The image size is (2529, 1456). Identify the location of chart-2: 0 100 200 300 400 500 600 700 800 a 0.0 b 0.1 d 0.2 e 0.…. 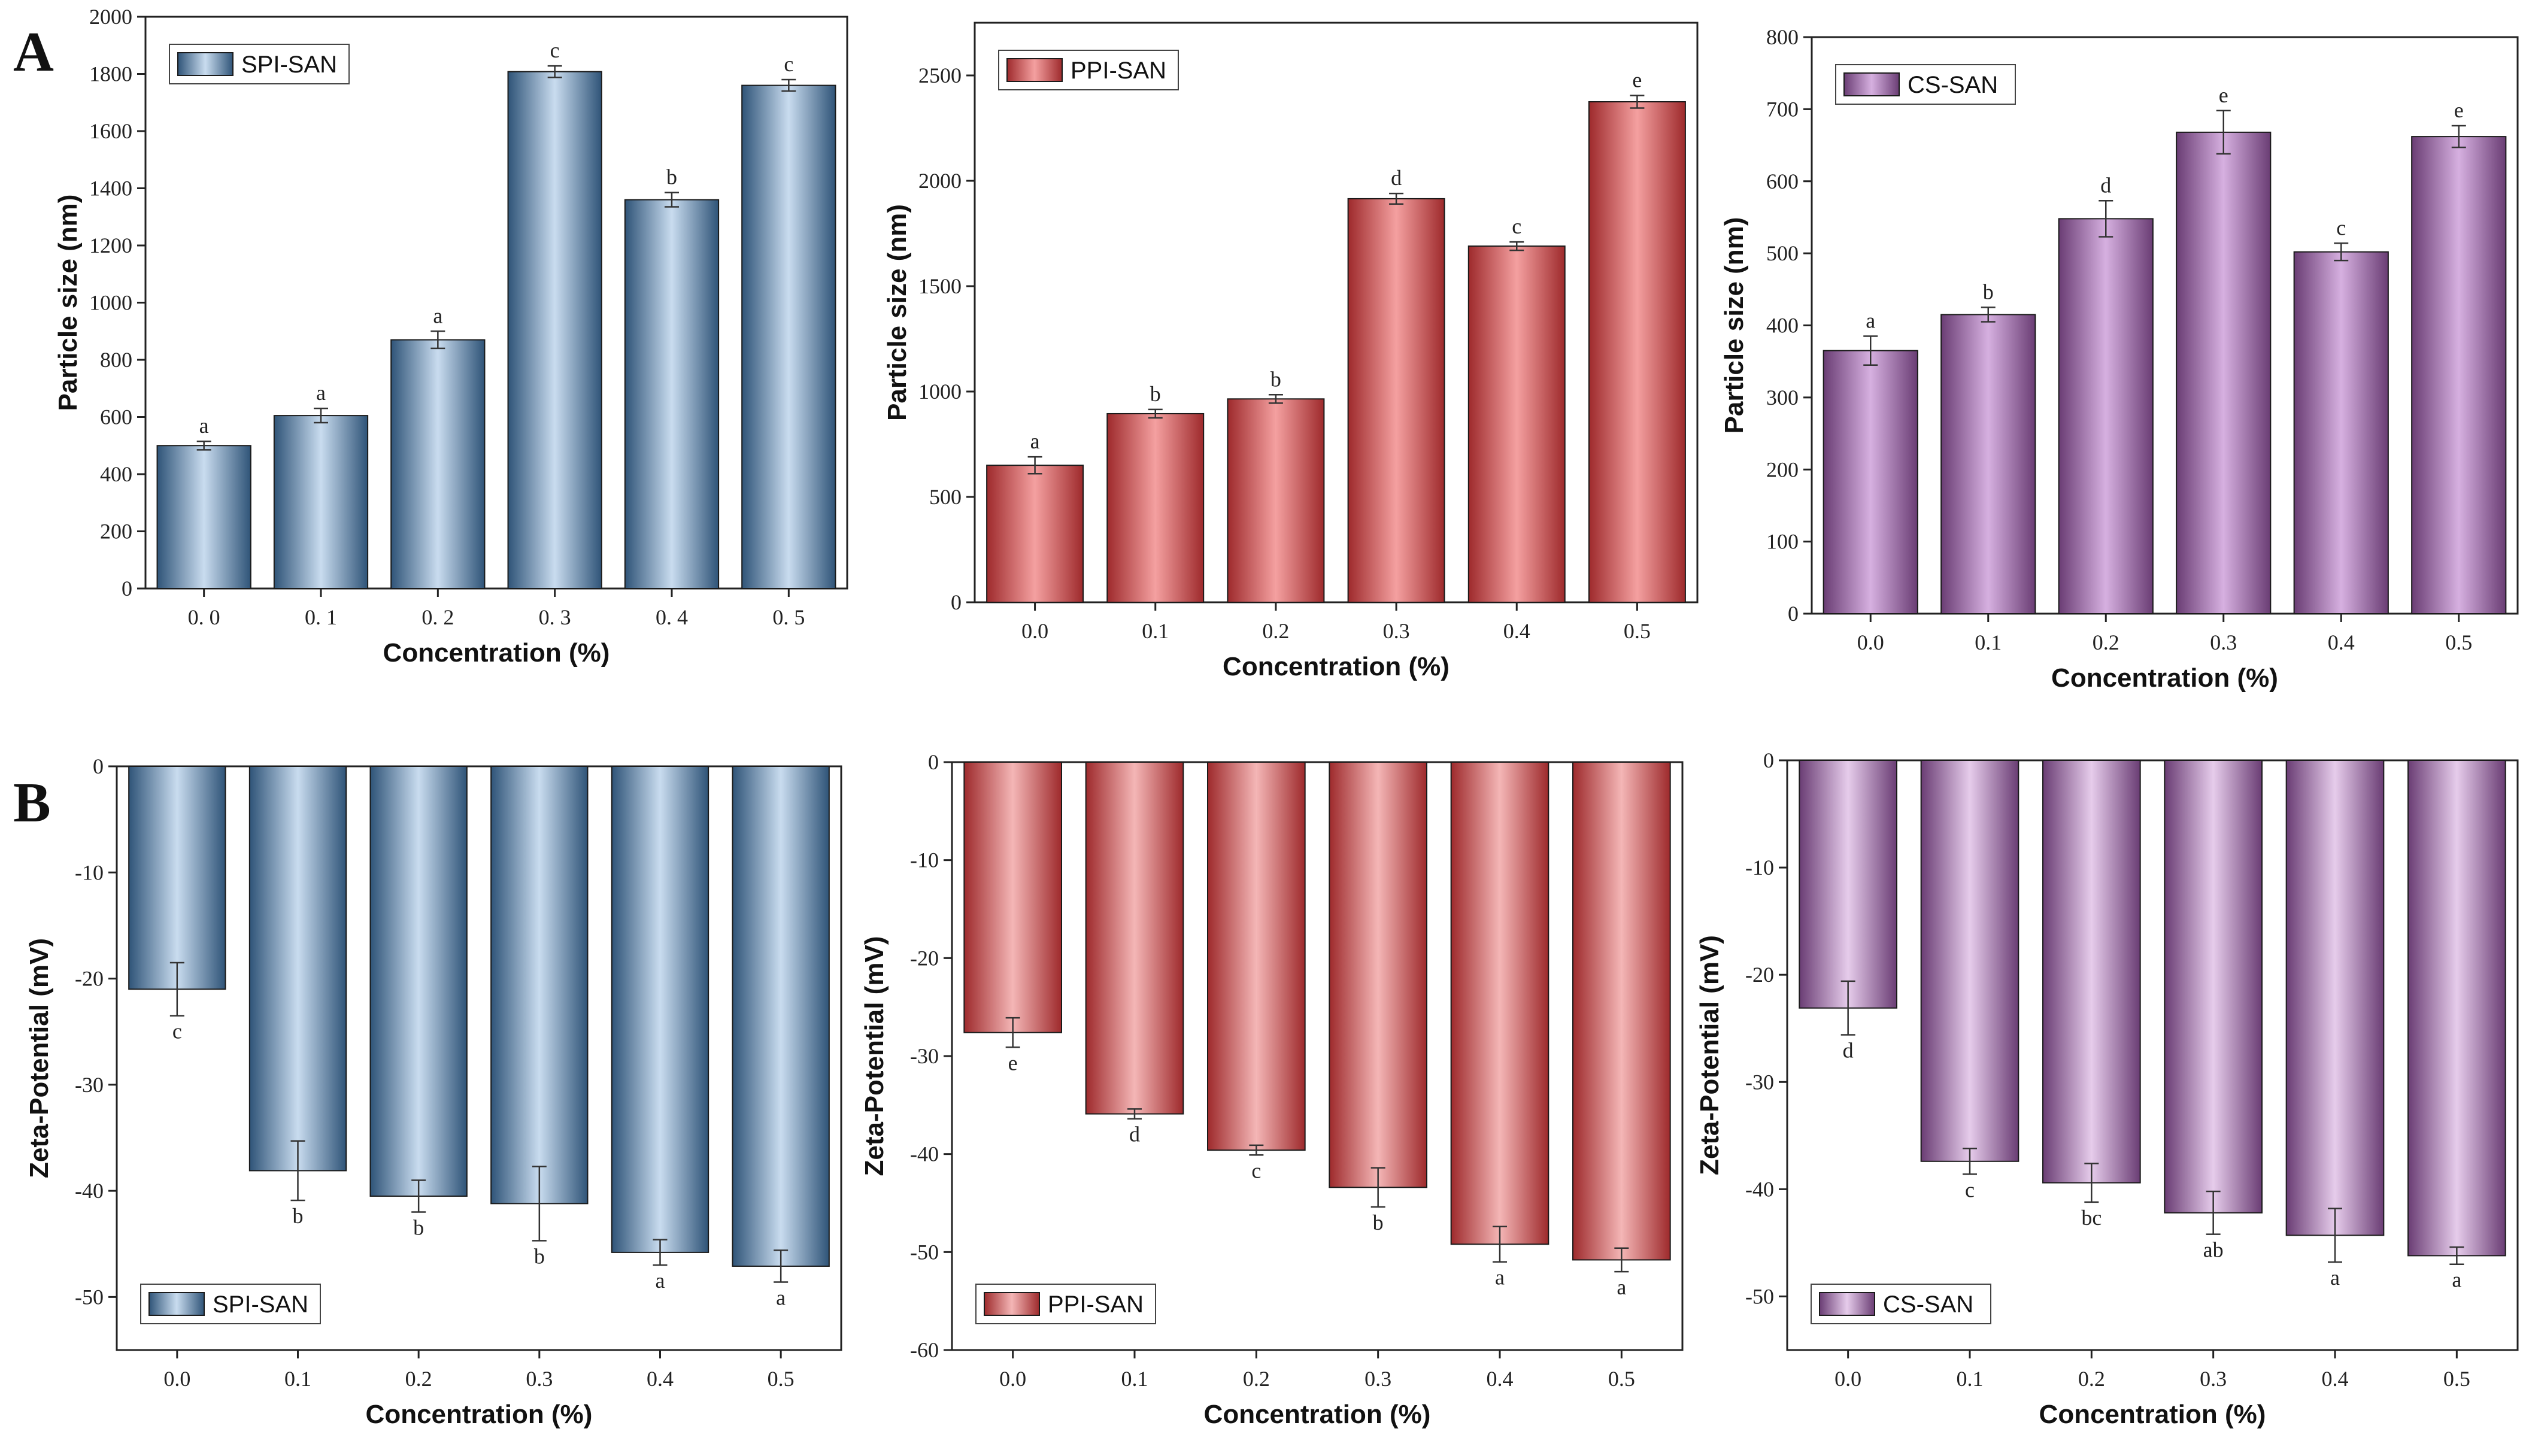
(2119, 359).